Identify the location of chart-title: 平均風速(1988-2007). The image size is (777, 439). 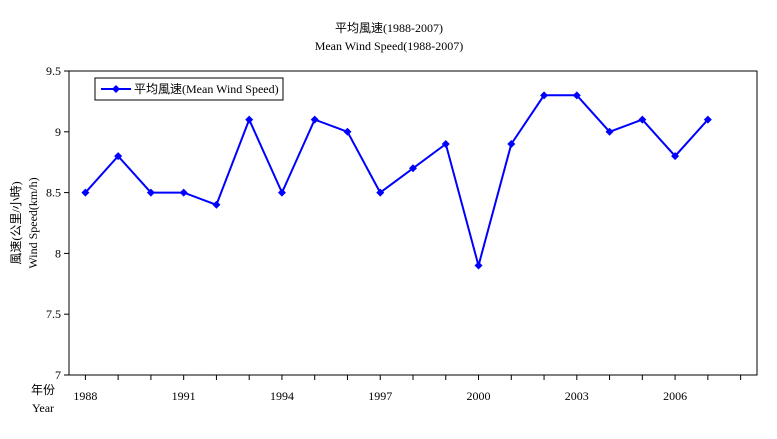
(389, 28).